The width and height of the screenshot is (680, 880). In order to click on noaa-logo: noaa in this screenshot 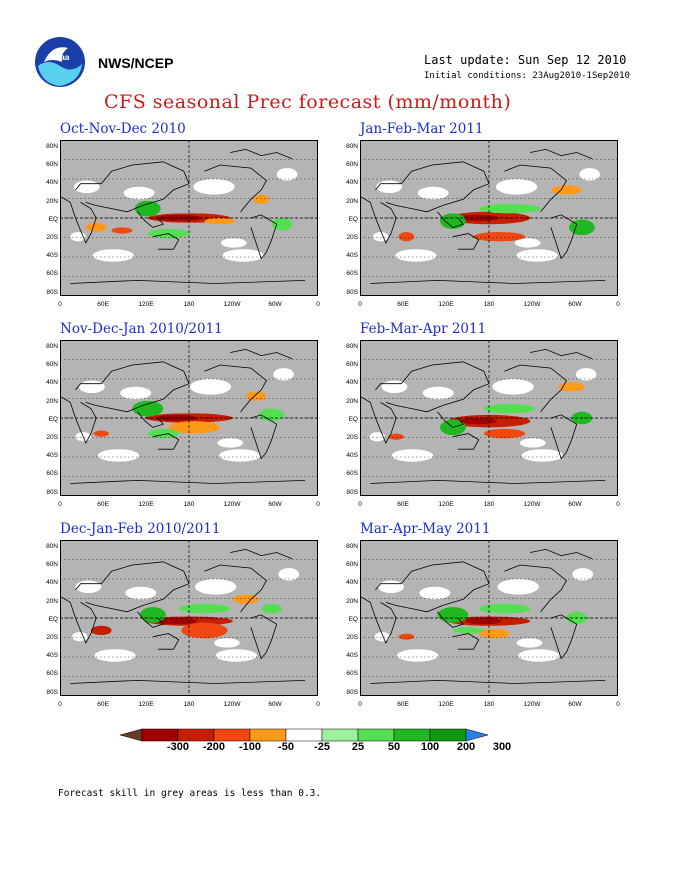, I will do `click(60, 62)`.